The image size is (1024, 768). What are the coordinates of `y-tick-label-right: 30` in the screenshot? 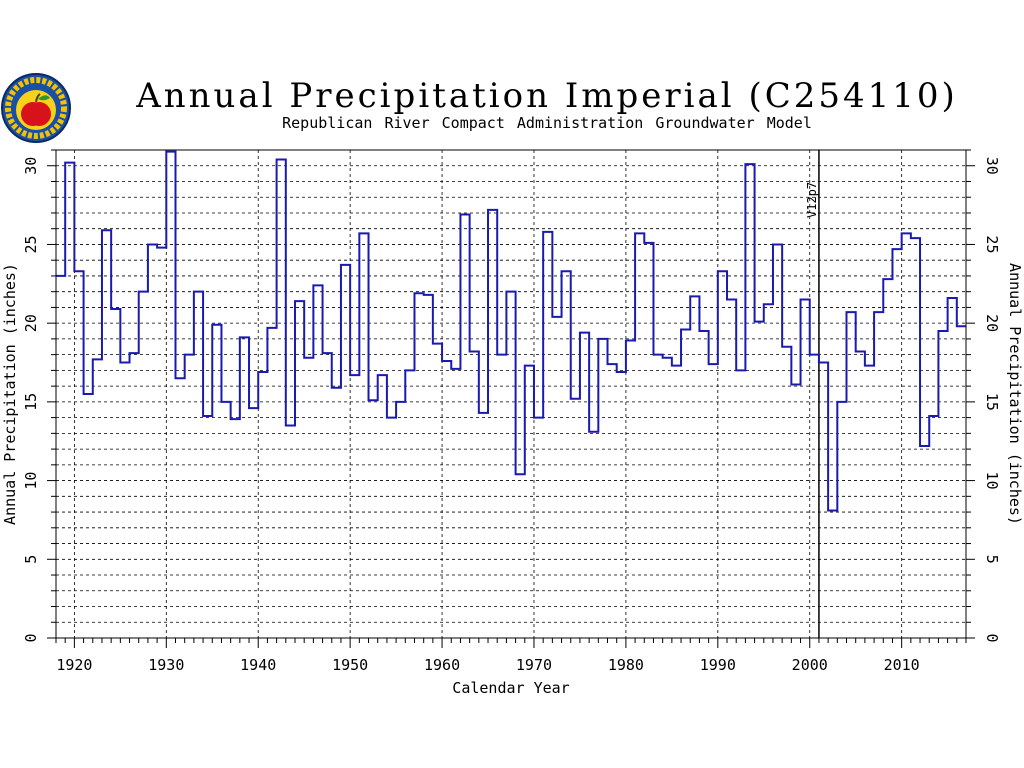 It's located at (992, 166).